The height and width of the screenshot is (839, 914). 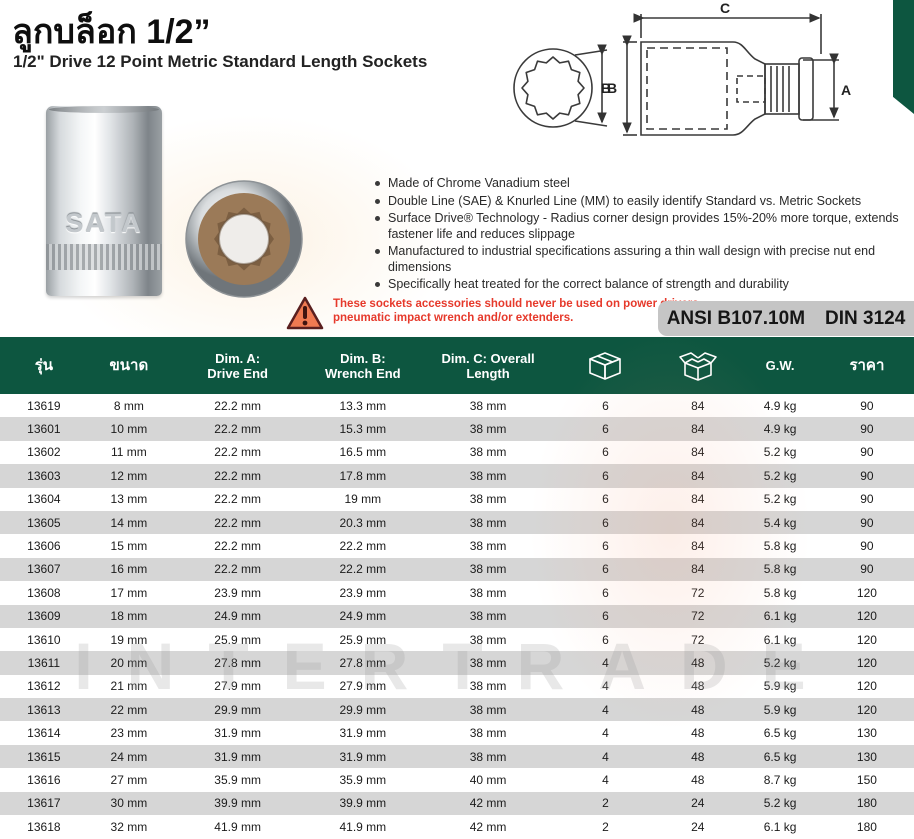 I want to click on table-cell: 29.9 mm, so click(x=363, y=709).